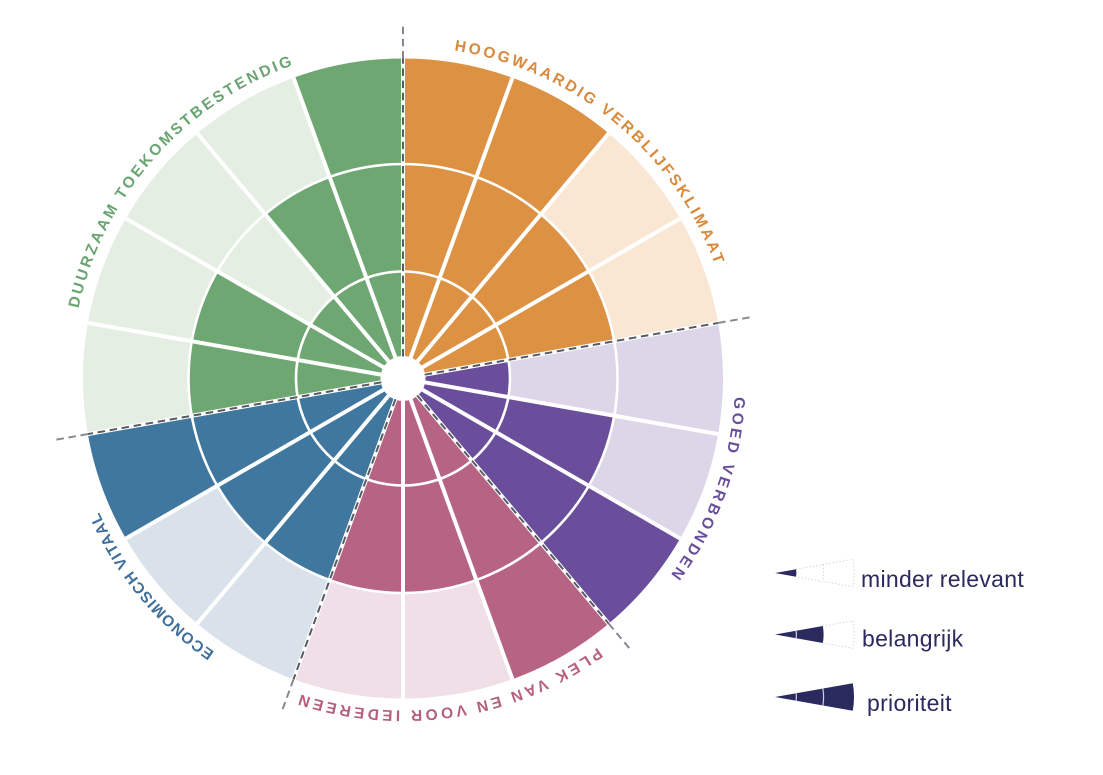 This screenshot has width=1103, height=775. What do you see at coordinates (909, 703) in the screenshot?
I see `svg-text: prioriteit` at bounding box center [909, 703].